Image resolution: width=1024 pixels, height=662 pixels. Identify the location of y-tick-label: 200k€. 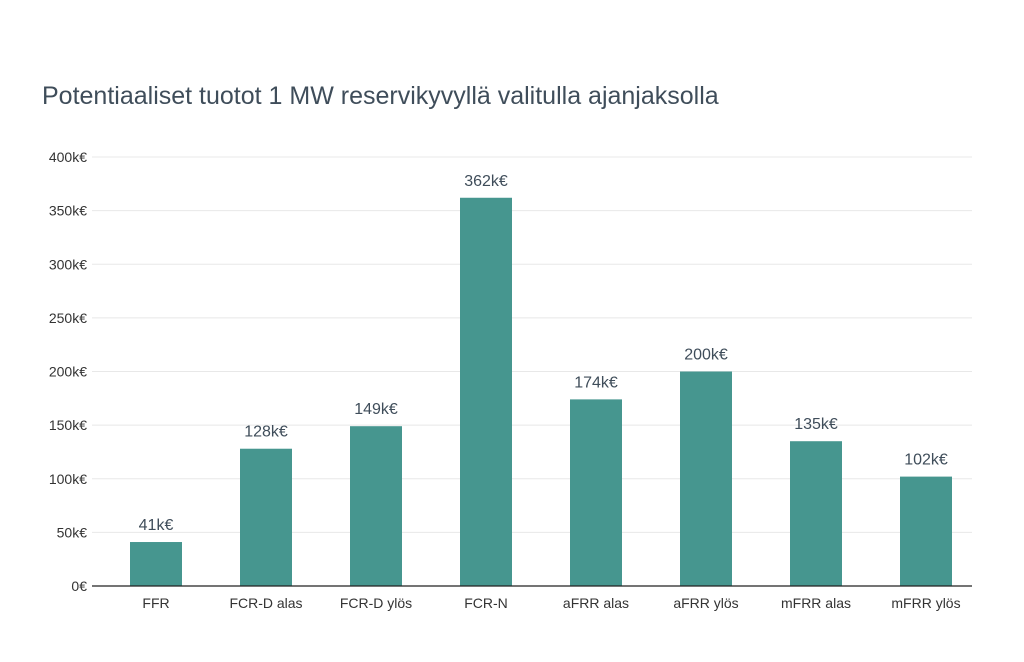
(68, 372).